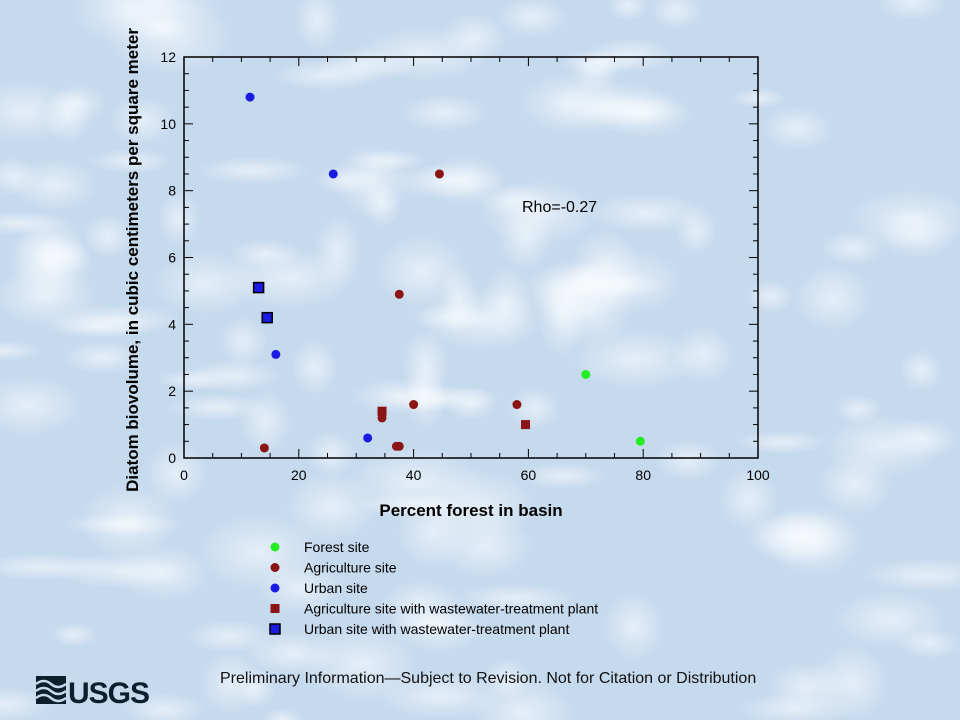 The image size is (960, 720). Describe the element at coordinates (414, 475) in the screenshot. I see `x-tick-label: 40` at that location.